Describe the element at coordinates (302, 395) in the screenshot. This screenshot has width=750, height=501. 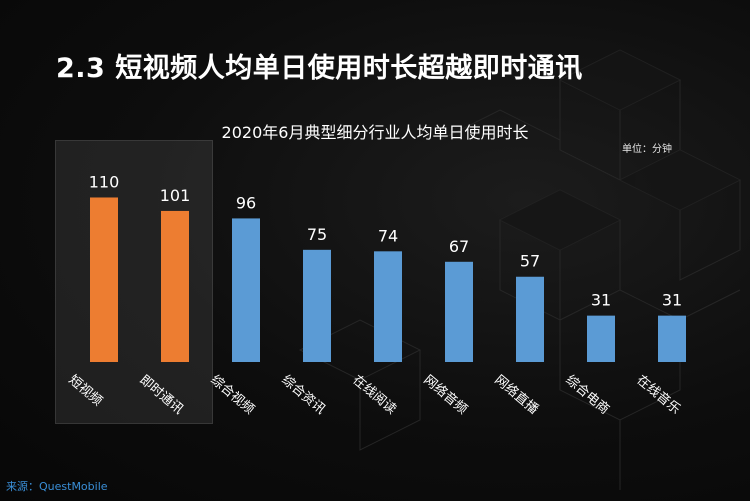
I see `category-label-4: 综合资讯` at that location.